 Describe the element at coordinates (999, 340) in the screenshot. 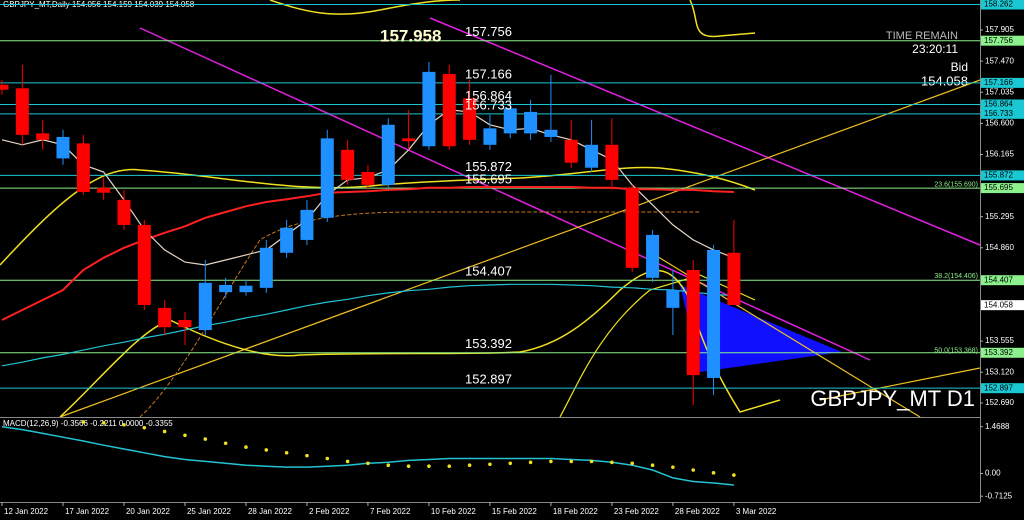

I see `y-tick-label: 153.555` at that location.